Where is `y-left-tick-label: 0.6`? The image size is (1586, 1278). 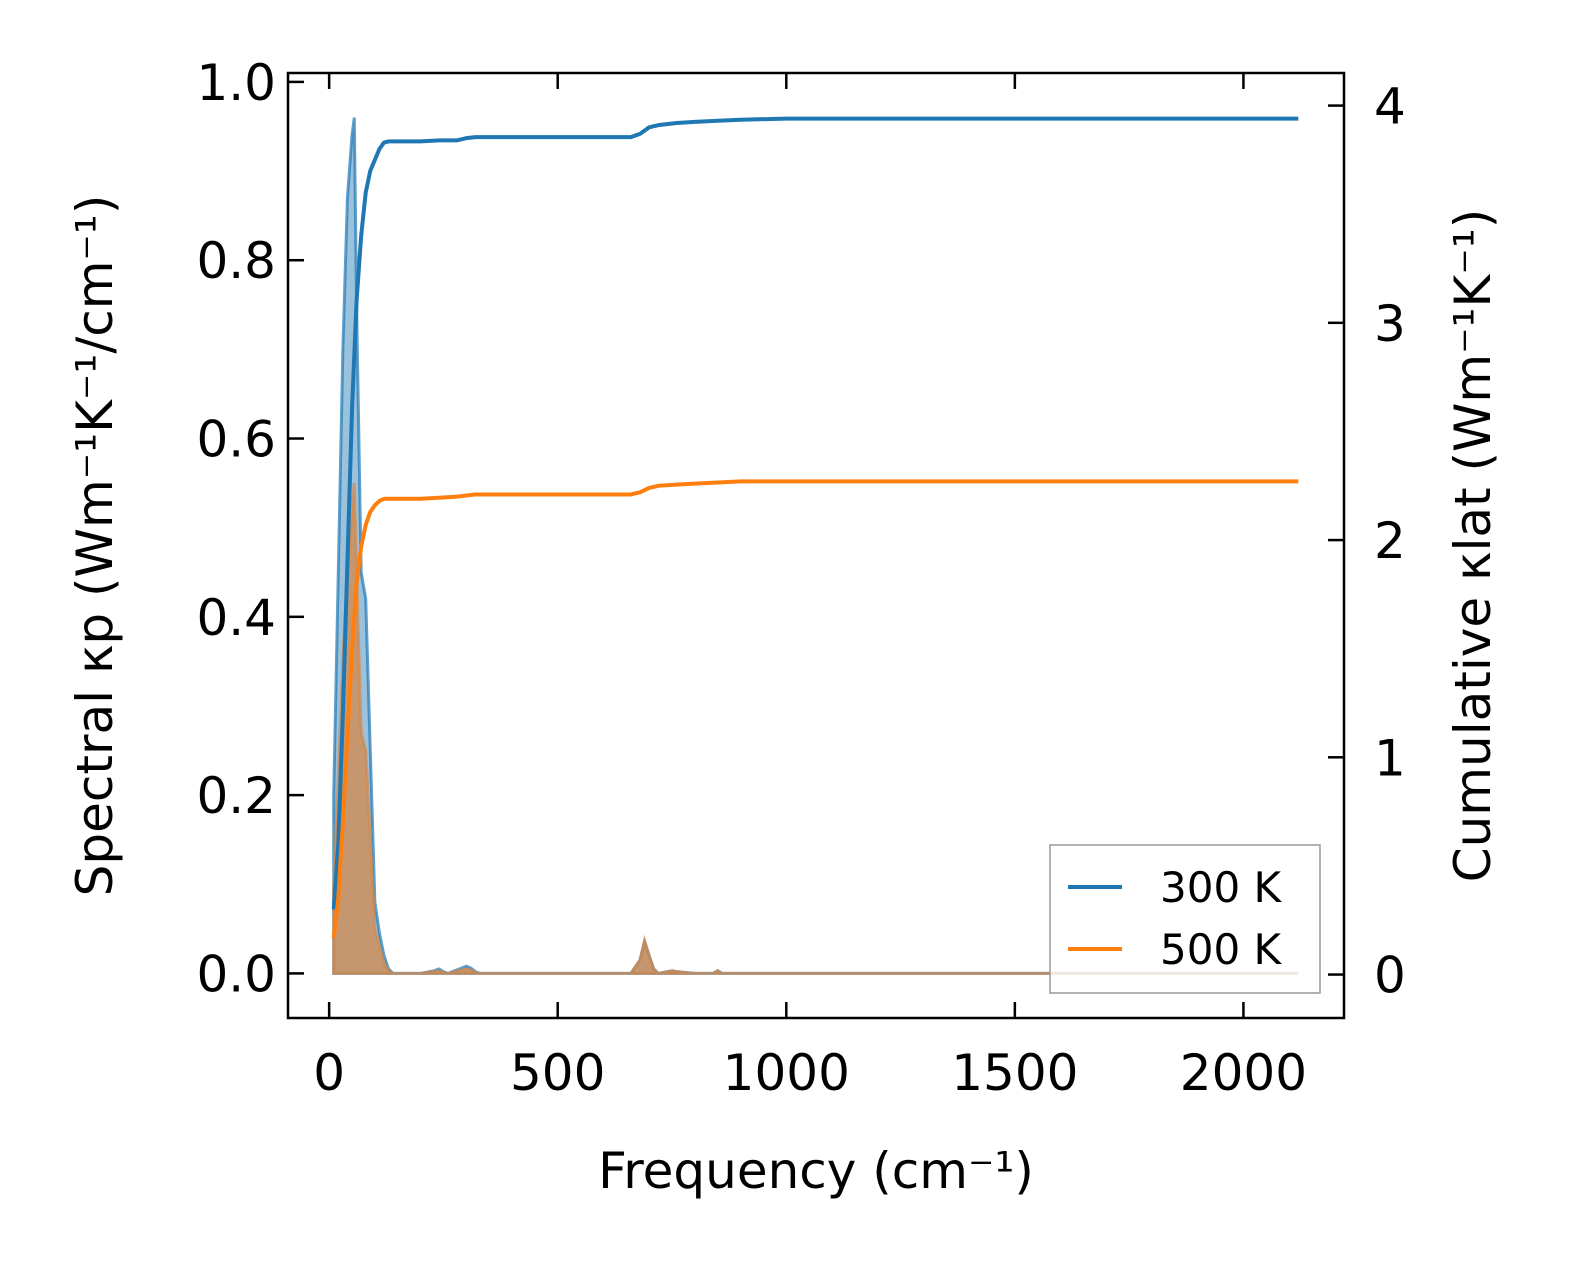
y-left-tick-label: 0.6 is located at coordinates (236, 440).